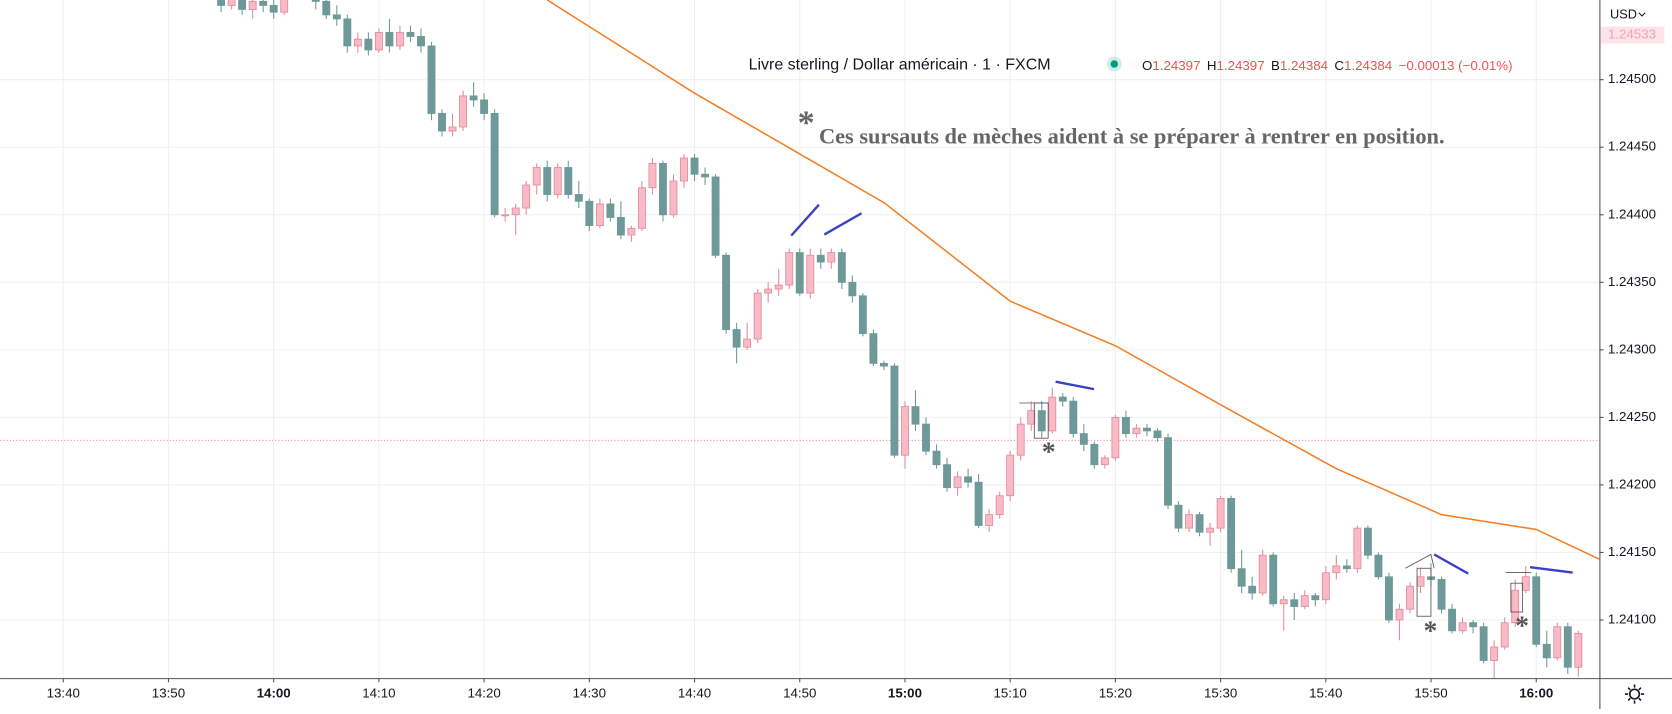  What do you see at coordinates (1325, 693) in the screenshot?
I see `x-tick-label: 15:40` at bounding box center [1325, 693].